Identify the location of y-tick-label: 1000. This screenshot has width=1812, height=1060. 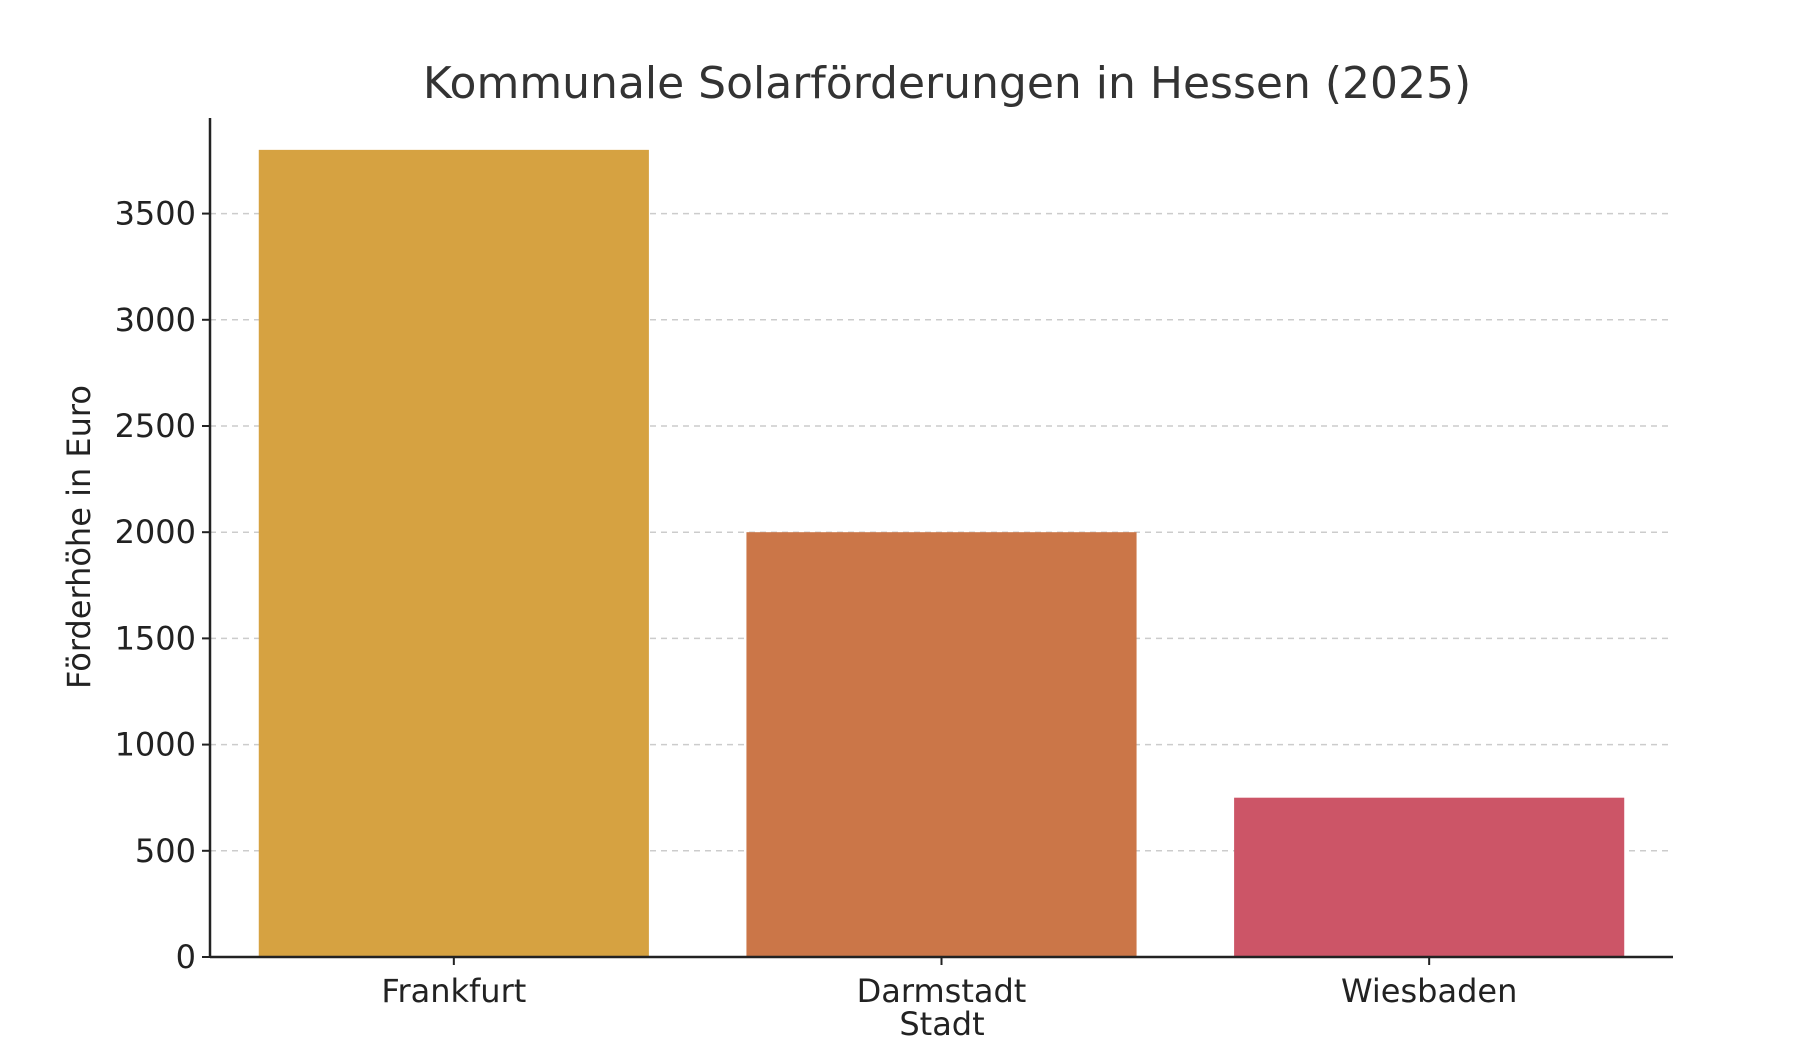
(155, 745).